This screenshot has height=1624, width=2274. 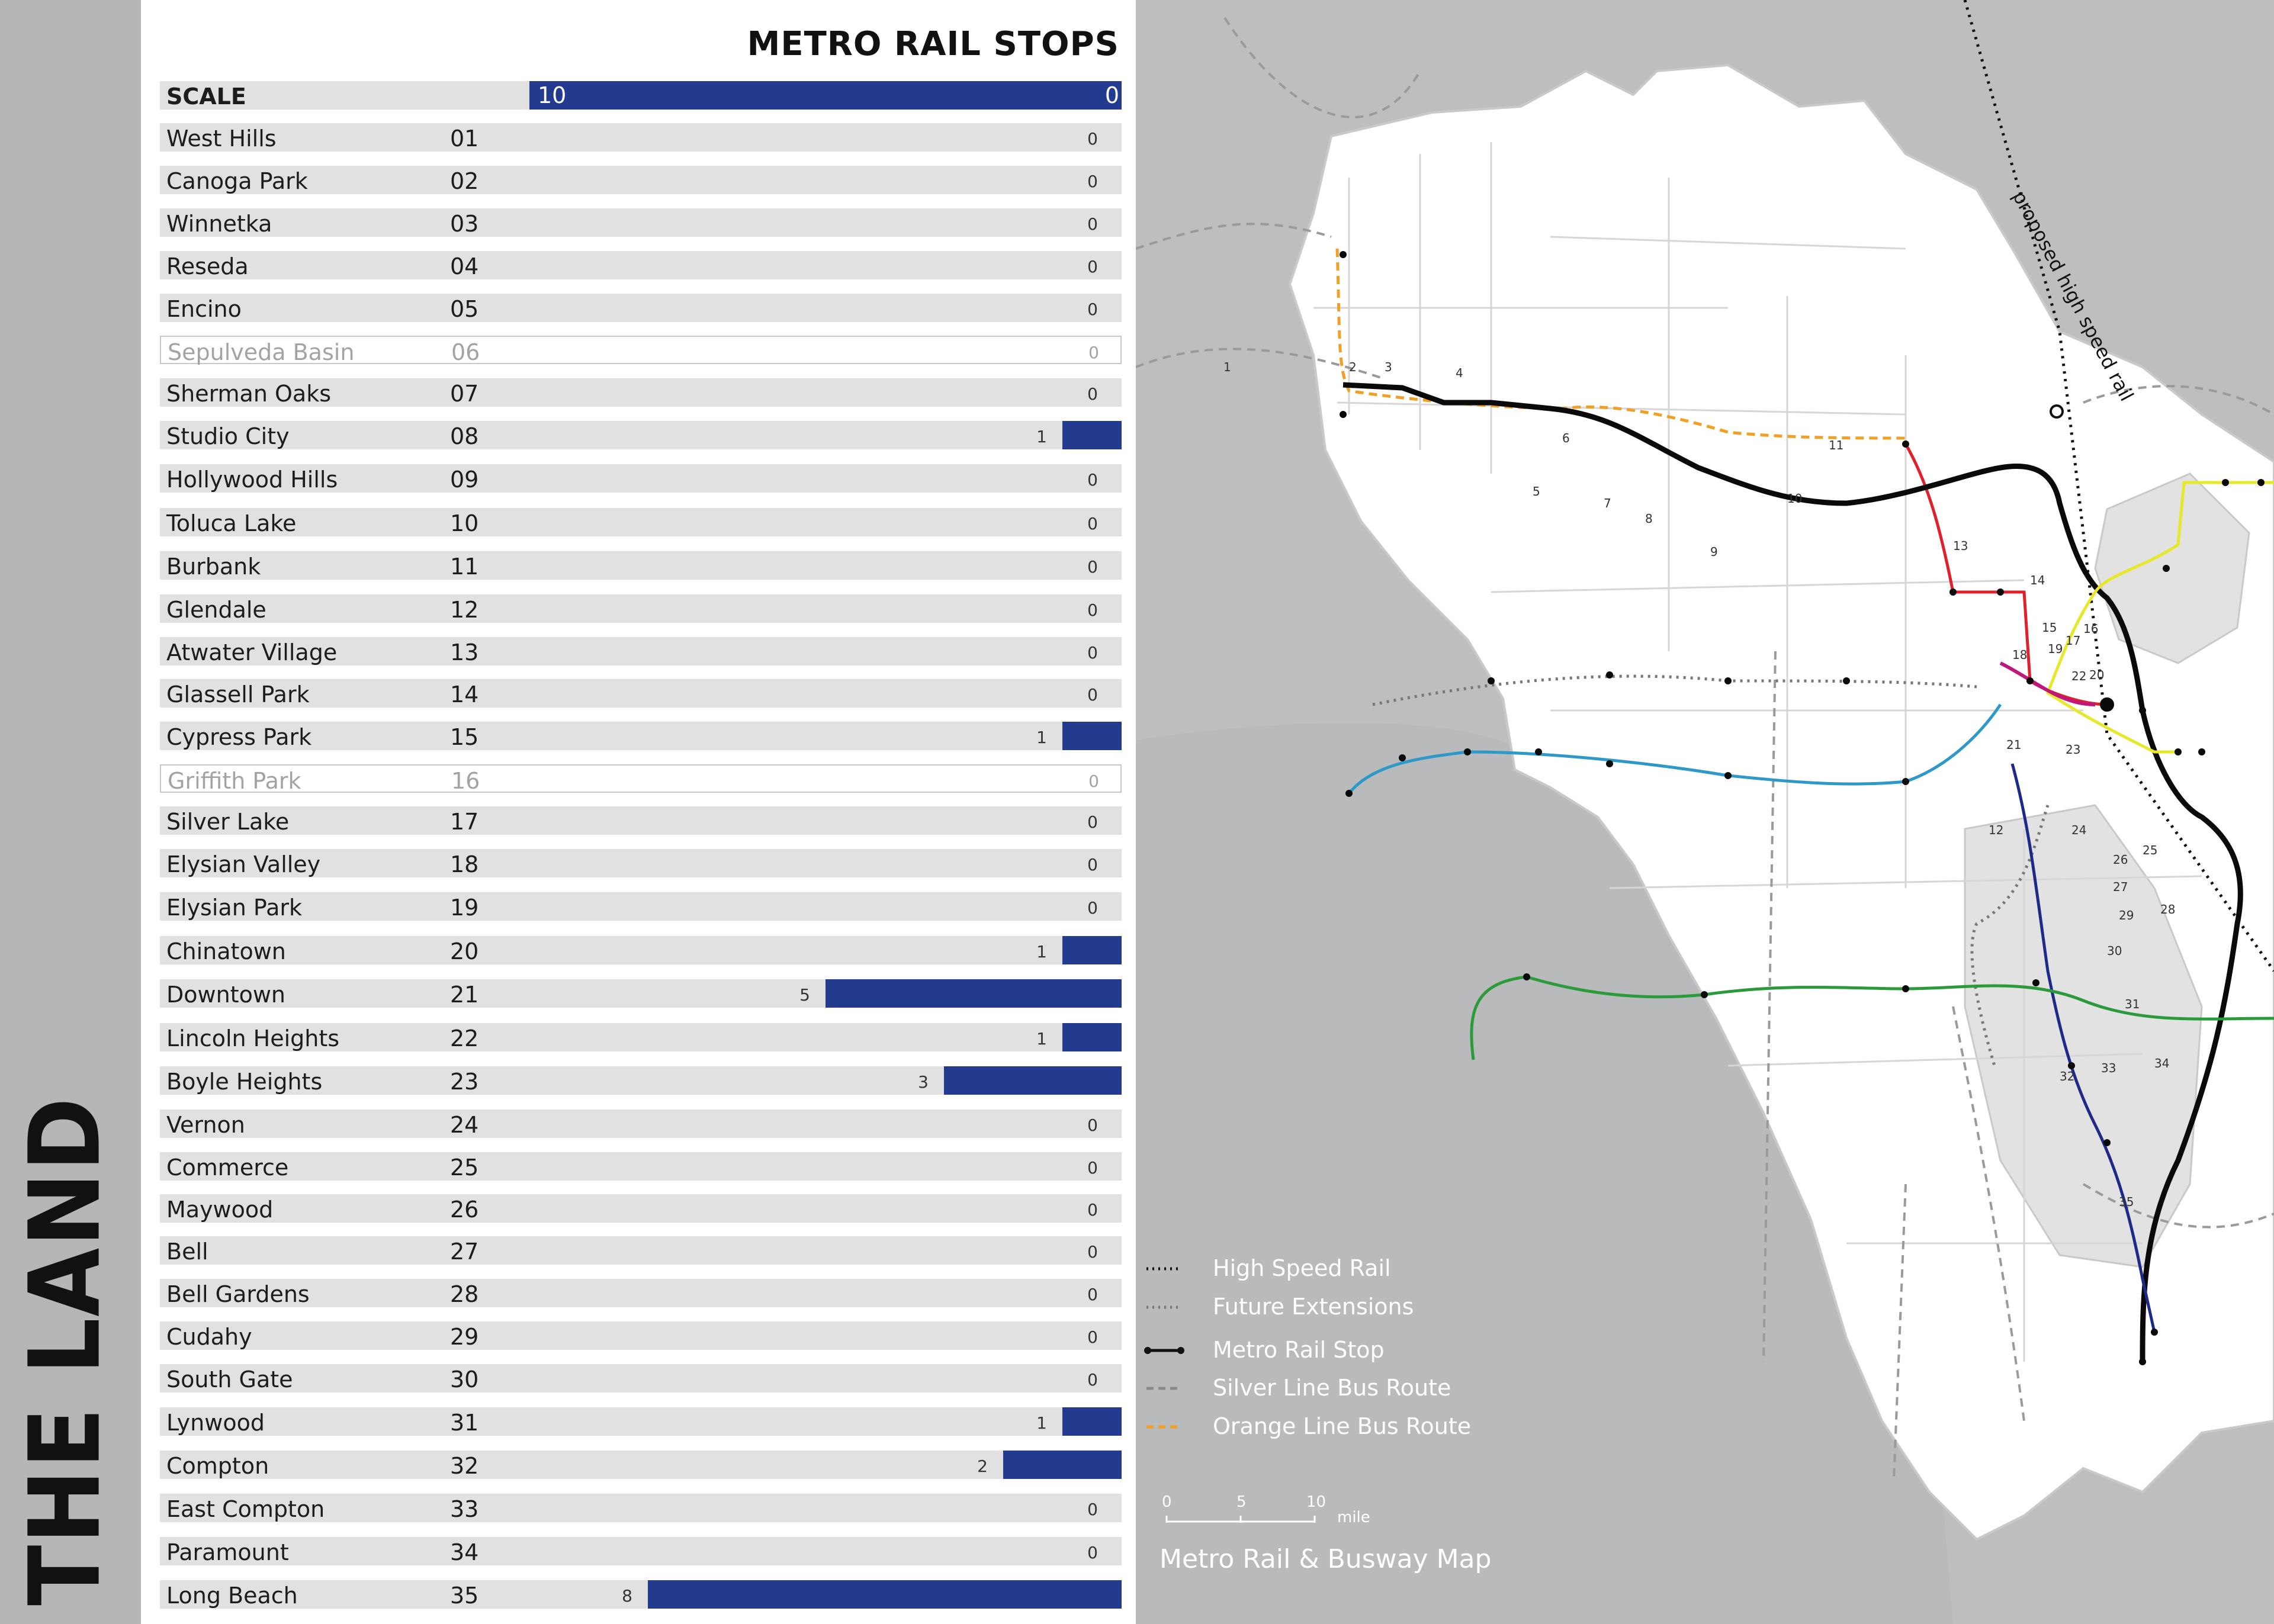 I want to click on legend-label: Orange Line Bus Route, so click(x=1342, y=1426).